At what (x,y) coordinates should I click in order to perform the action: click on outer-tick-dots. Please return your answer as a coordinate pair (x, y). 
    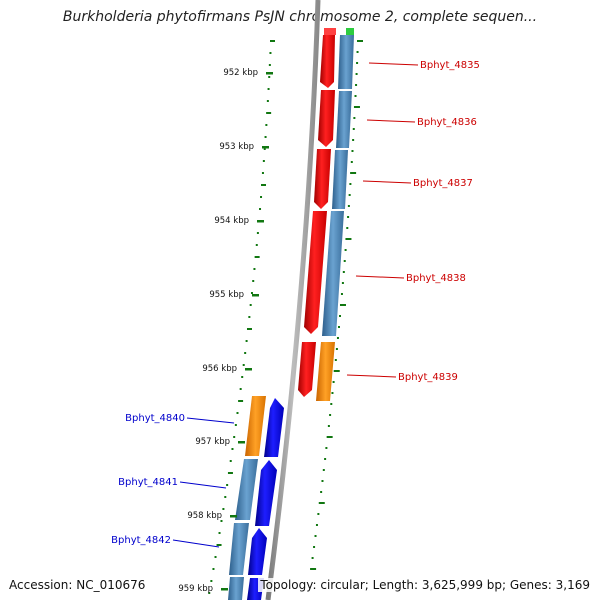
    Looking at the image, I should click on (241, 317).